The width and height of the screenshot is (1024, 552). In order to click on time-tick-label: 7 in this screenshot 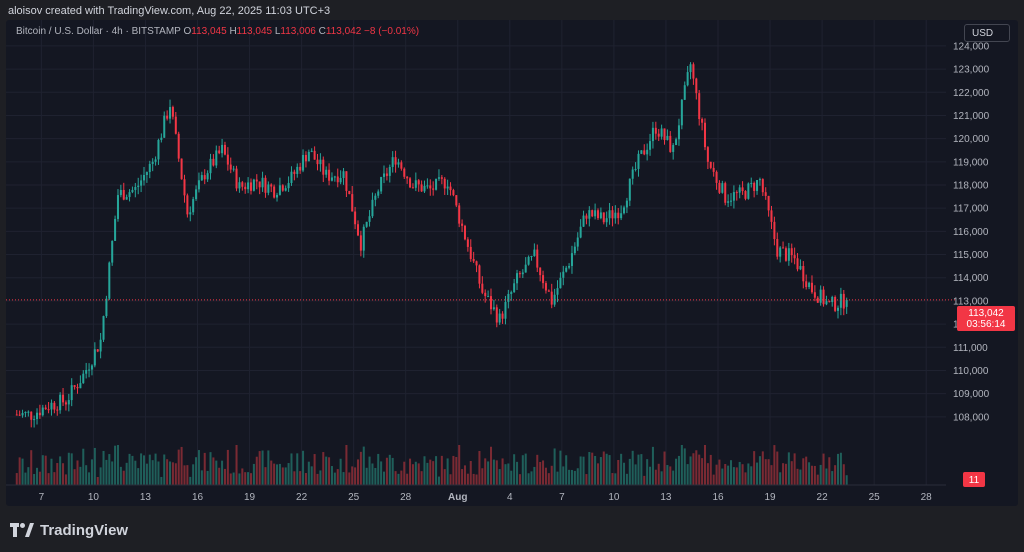, I will do `click(42, 497)`.